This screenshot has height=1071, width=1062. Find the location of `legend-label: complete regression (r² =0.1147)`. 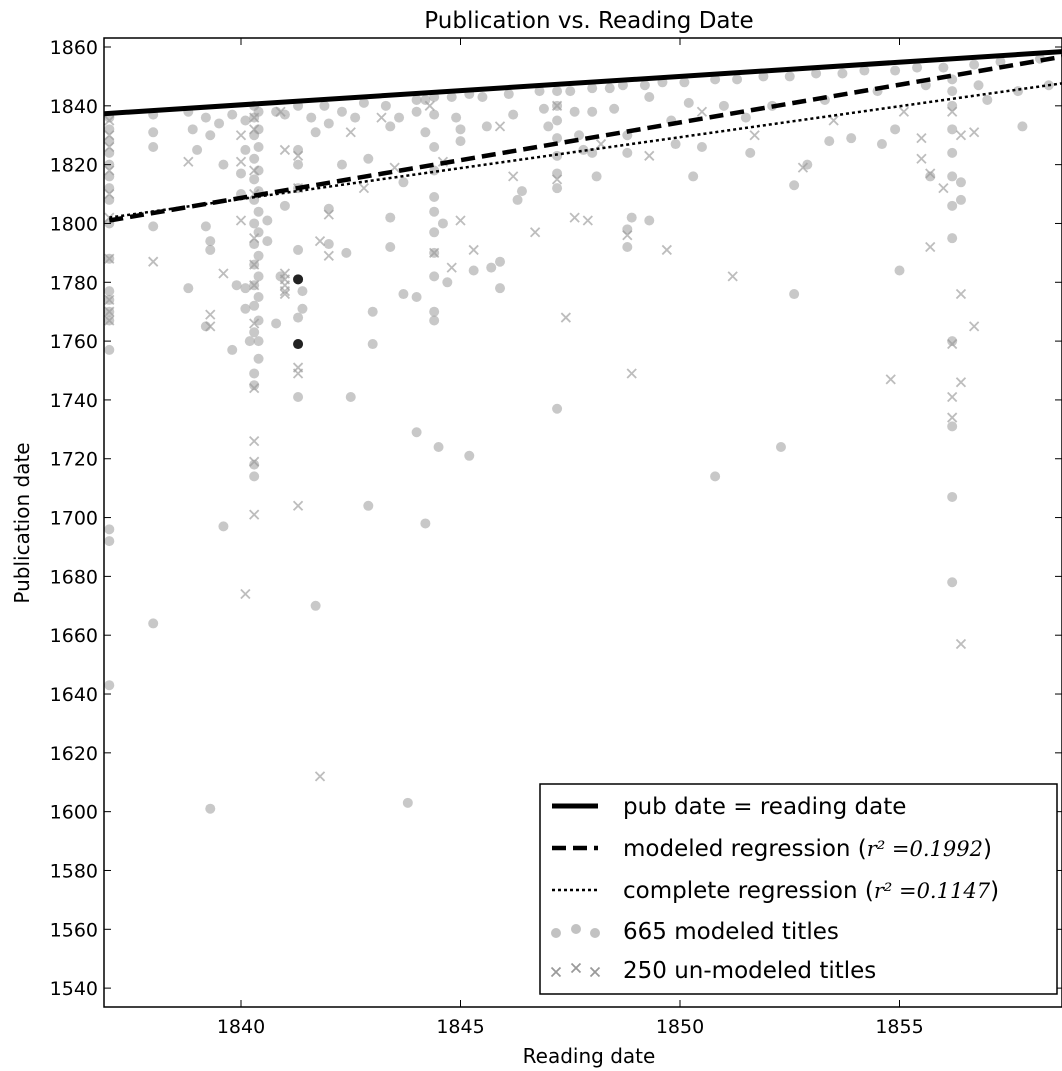

legend-label: complete regression (r² =0.1147) is located at coordinates (811, 891).